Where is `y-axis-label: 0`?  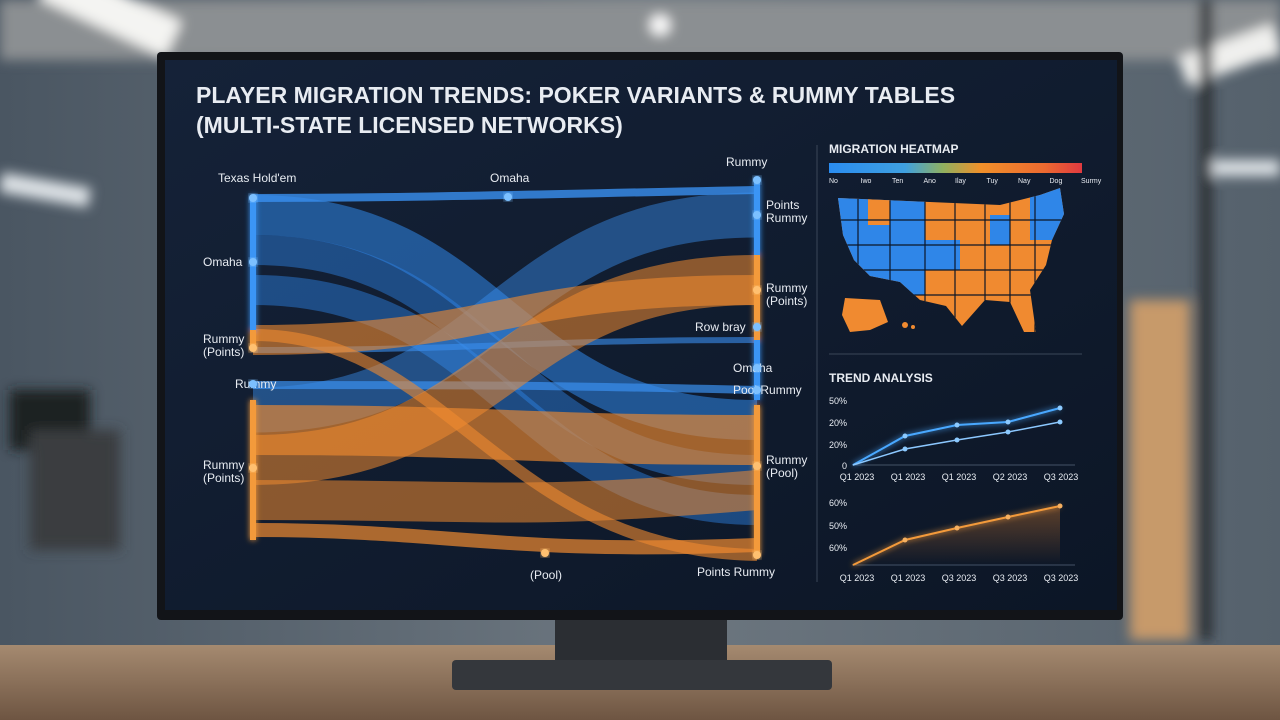
y-axis-label: 0 is located at coordinates (844, 466).